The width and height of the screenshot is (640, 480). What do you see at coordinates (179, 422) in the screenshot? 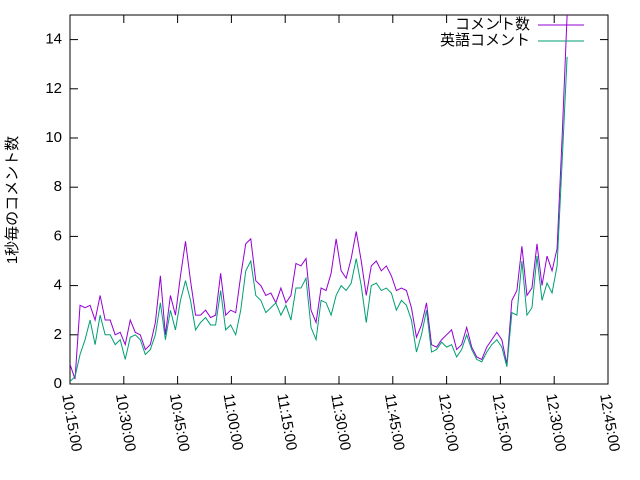
I see `x-tick-label: 10:45:00` at bounding box center [179, 422].